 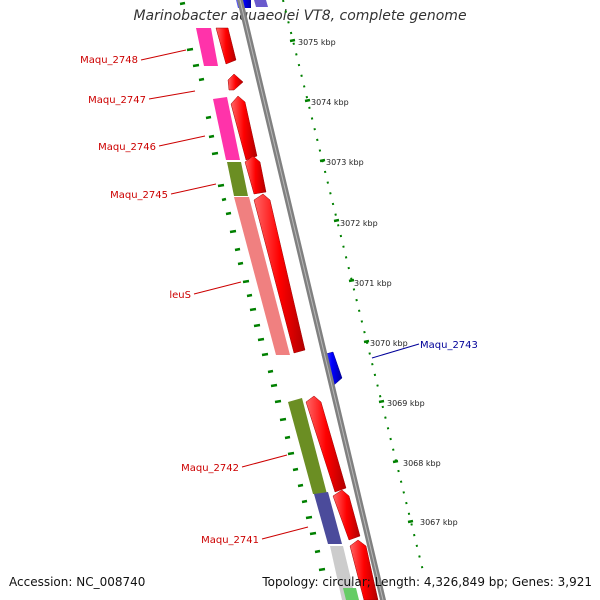 I want to click on ruler-label-3068: 3068 kbp, so click(x=422, y=463).